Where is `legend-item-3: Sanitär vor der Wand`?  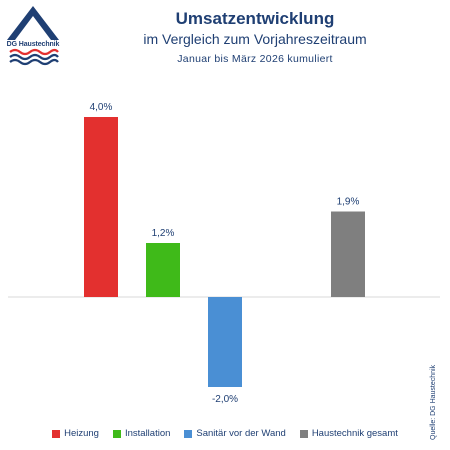
legend-item-3: Sanitär vor der Wand is located at coordinates (235, 433).